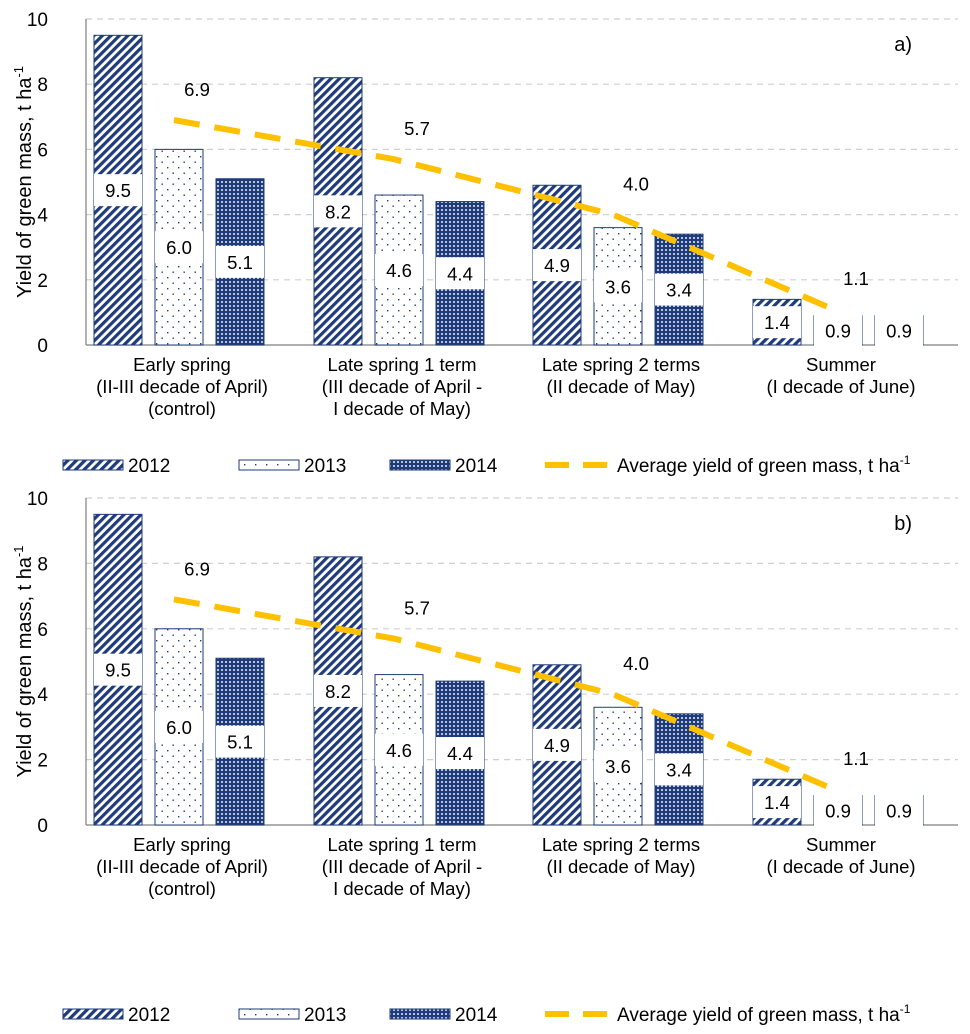 The image size is (970, 1034). Describe the element at coordinates (402, 888) in the screenshot. I see `category-label: I decade of May)` at that location.